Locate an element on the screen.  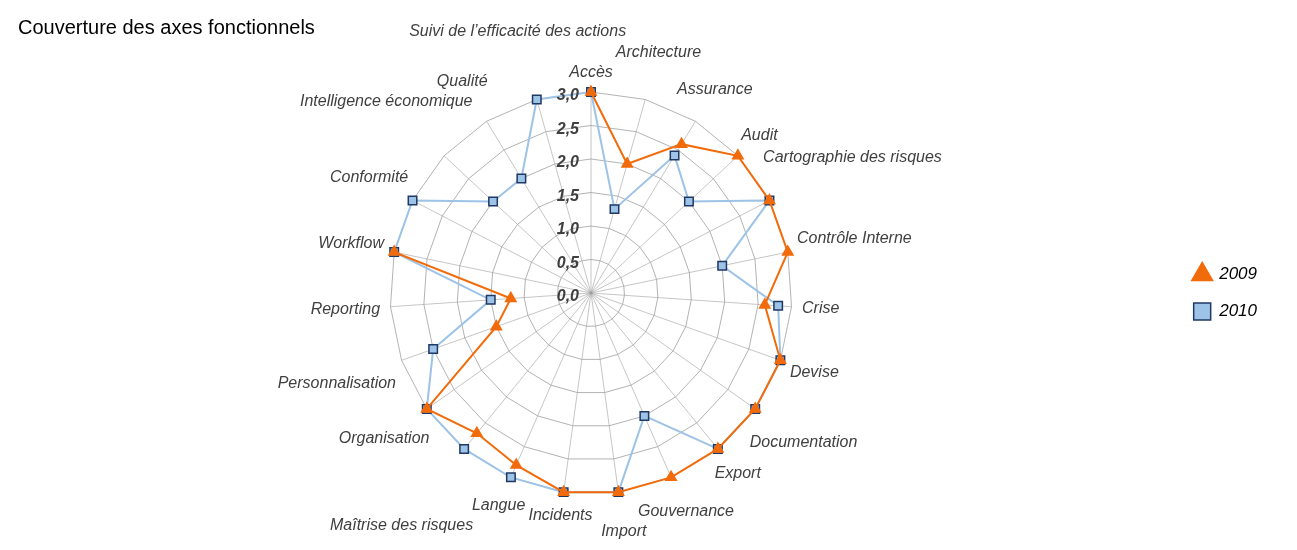
y-tick-label: 0,0 is located at coordinates (568, 296).